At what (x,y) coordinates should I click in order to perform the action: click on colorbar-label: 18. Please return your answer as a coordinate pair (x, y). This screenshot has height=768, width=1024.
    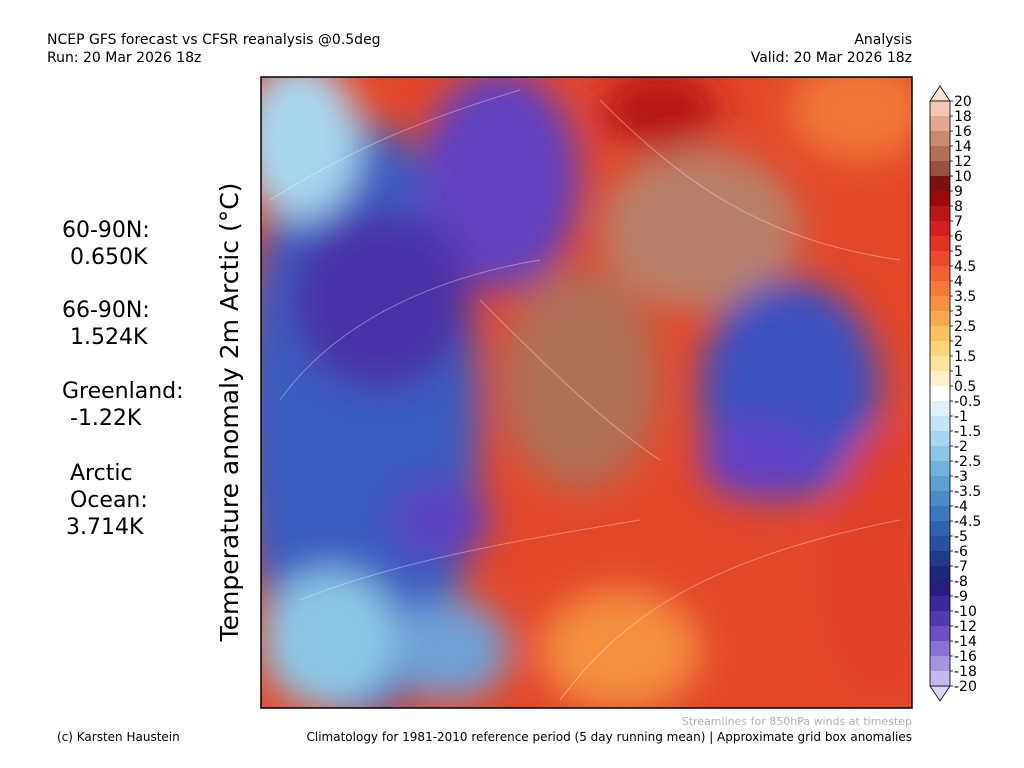
    Looking at the image, I should click on (963, 117).